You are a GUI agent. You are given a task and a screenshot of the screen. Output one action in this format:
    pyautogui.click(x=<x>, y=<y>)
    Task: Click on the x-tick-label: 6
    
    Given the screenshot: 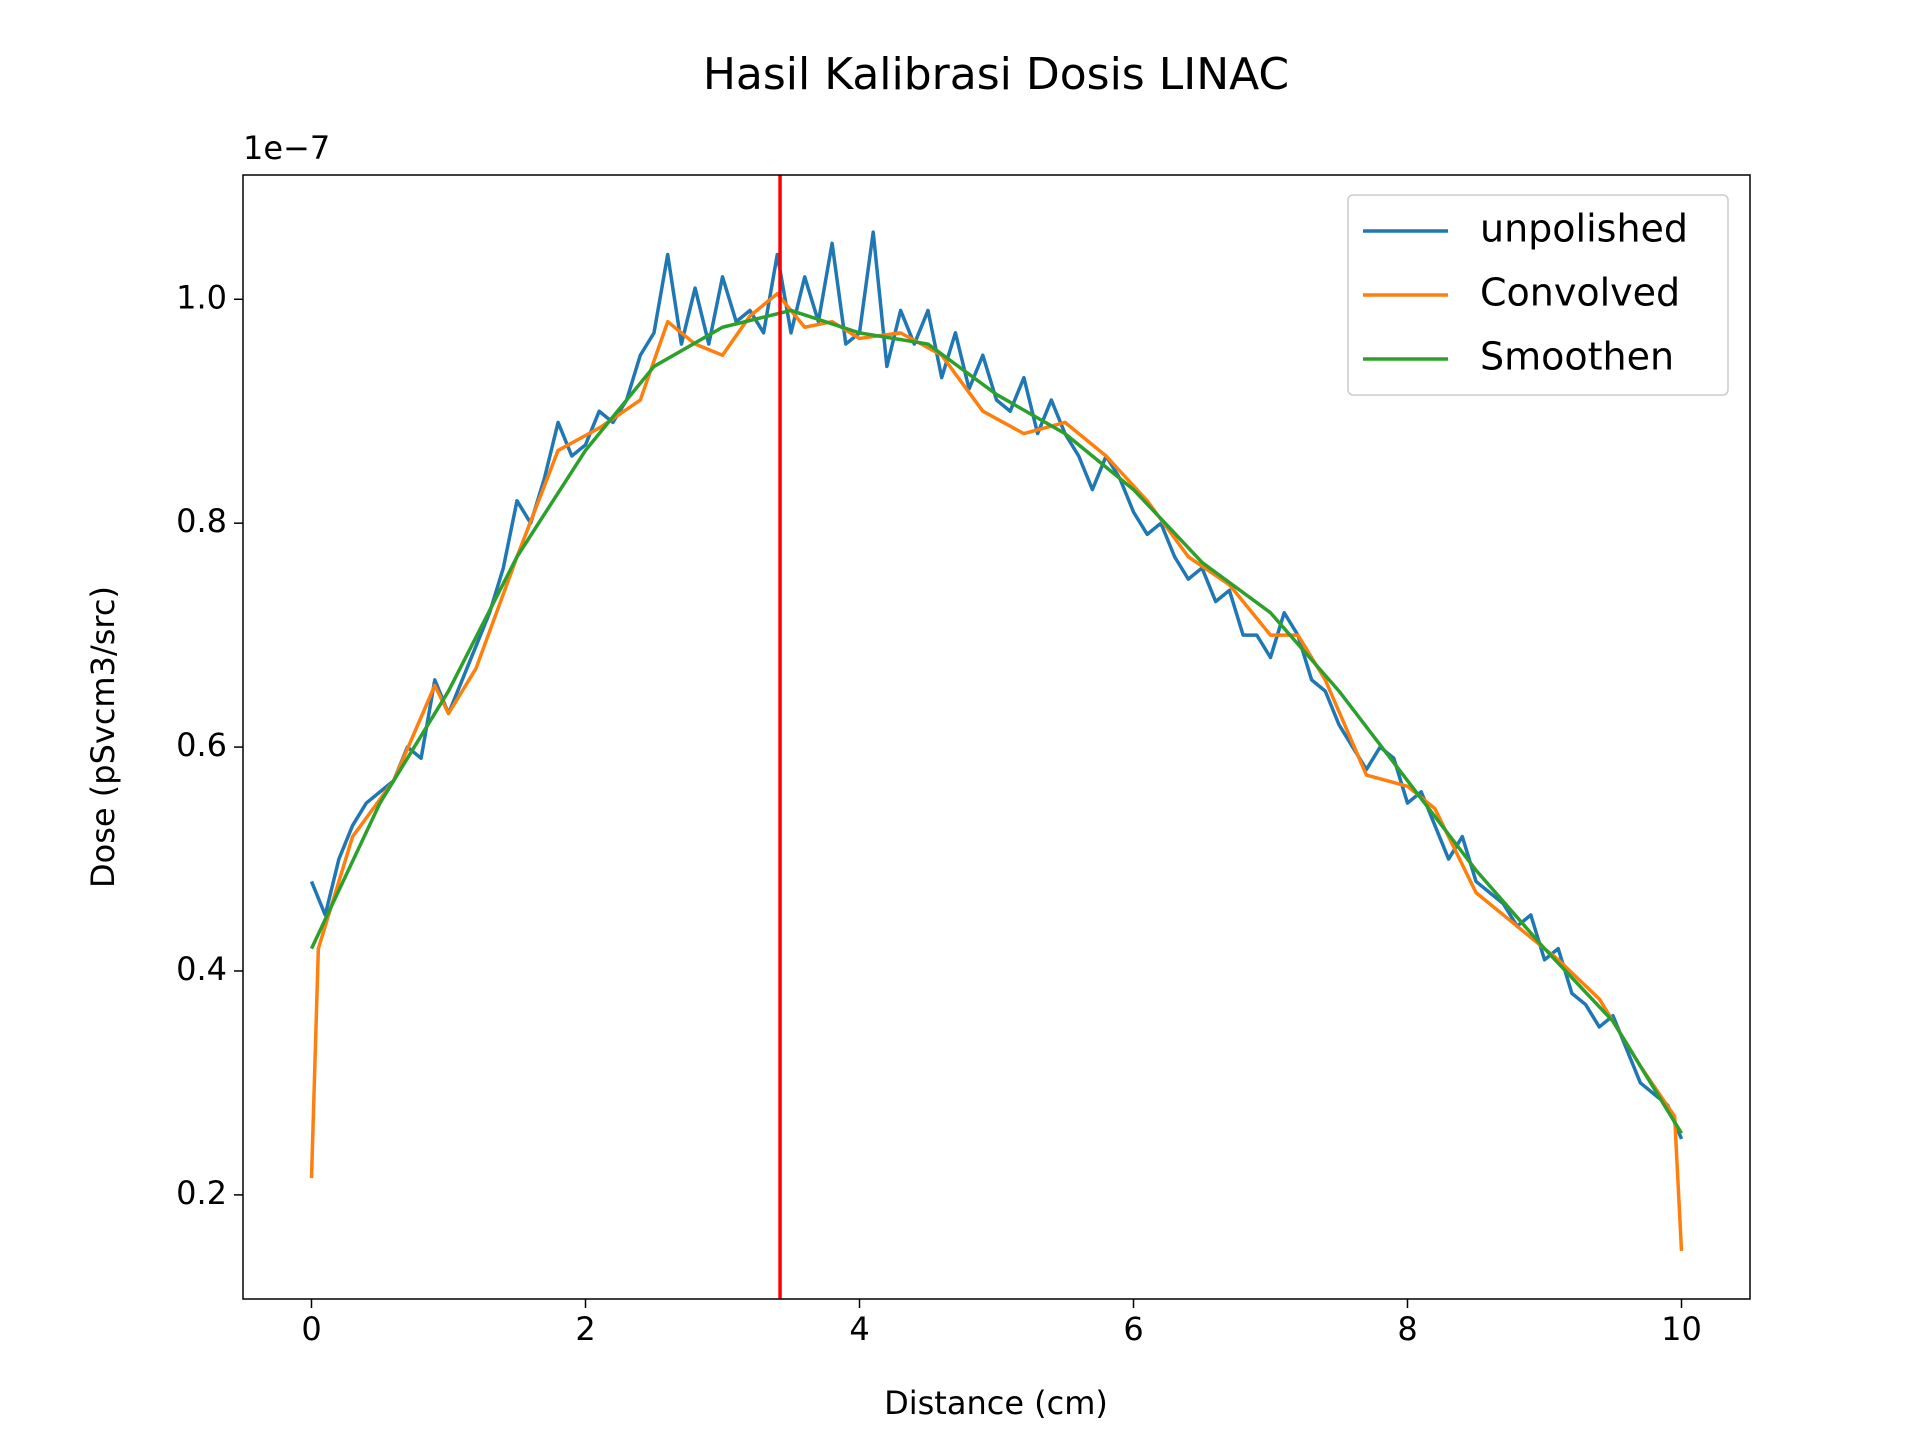 What is the action you would take?
    pyautogui.click(x=1133, y=1329)
    